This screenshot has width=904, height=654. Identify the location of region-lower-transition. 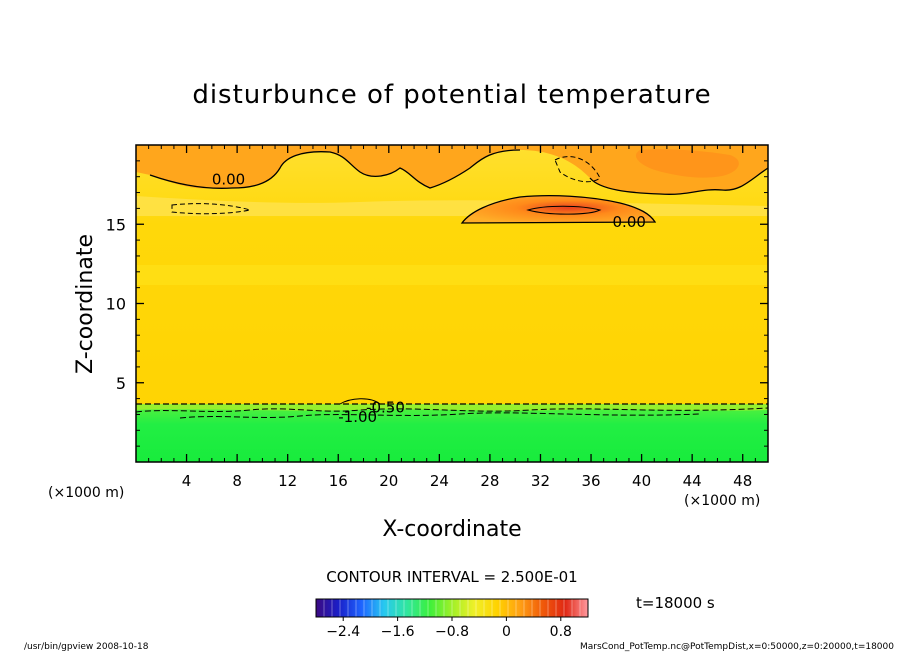
(452, 407).